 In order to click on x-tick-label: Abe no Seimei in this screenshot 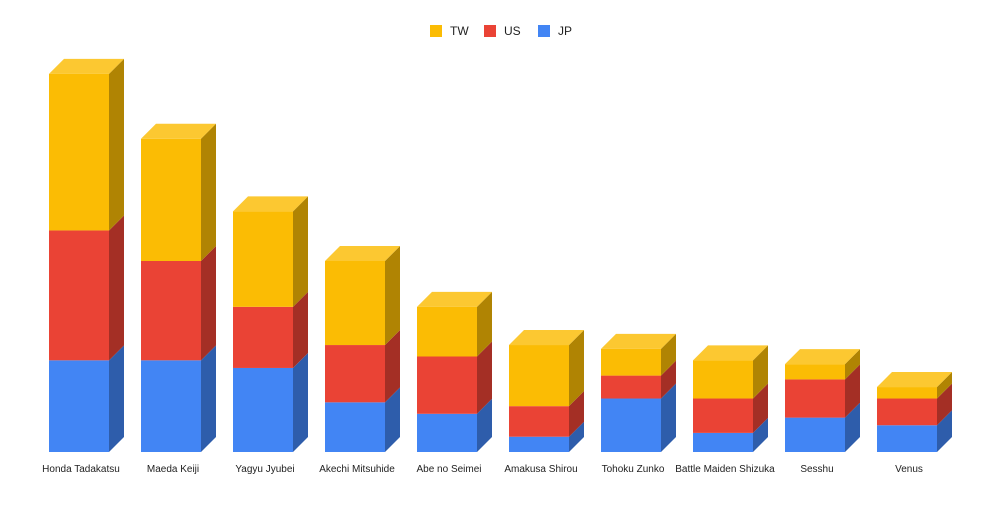, I will do `click(448, 469)`.